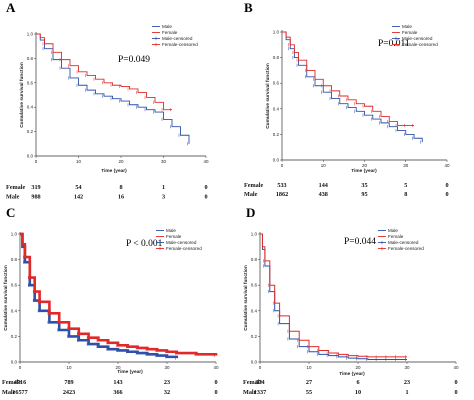 The width and height of the screenshot is (474, 400). What do you see at coordinates (68, 382) in the screenshot?
I see `risk-value: 789` at bounding box center [68, 382].